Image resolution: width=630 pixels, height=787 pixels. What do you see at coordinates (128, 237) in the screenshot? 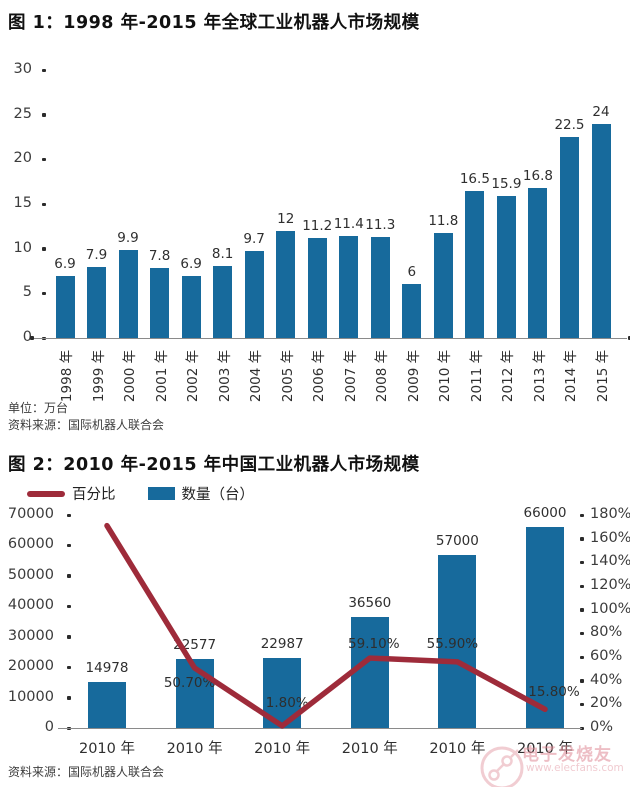
I see `chart1-bar-value-label: 9.9` at bounding box center [128, 237].